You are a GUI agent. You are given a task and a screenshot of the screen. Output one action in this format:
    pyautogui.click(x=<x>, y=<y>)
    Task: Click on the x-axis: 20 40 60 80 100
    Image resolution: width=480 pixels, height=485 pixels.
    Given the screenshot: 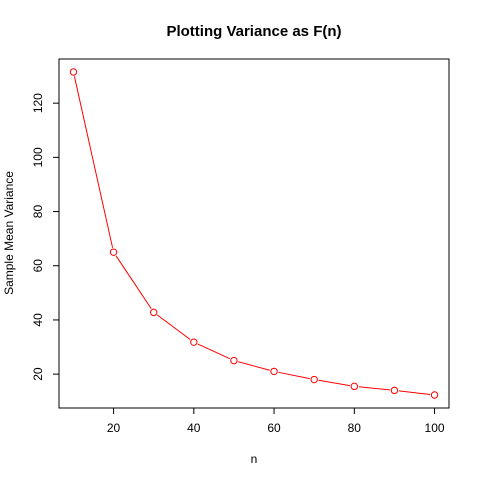 What is the action you would take?
    pyautogui.click(x=276, y=421)
    